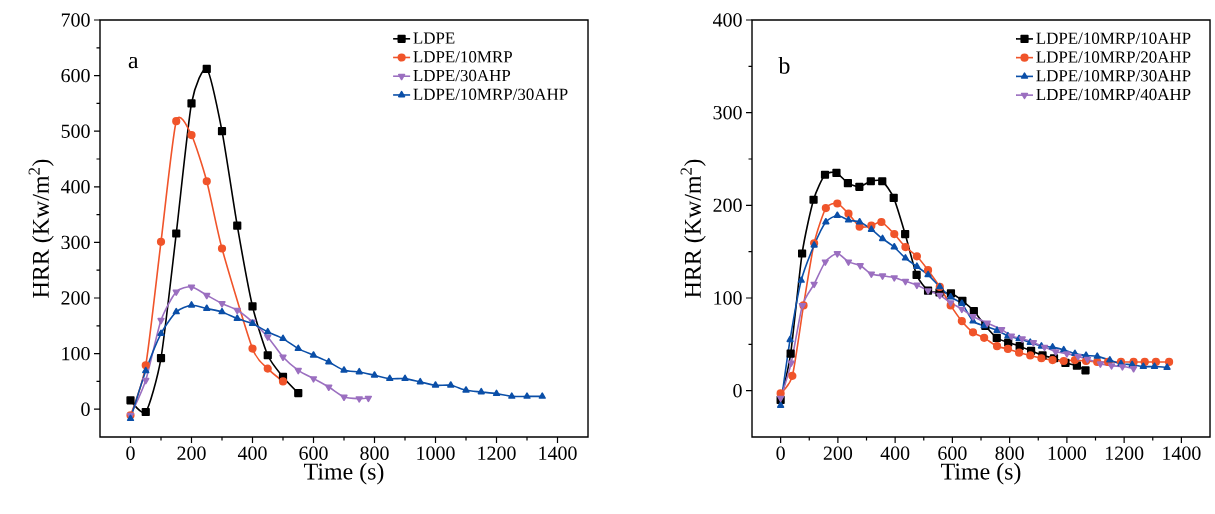 This screenshot has width=1215, height=514. Describe the element at coordinates (434, 38) in the screenshot. I see `legend-label: LDPE` at that location.